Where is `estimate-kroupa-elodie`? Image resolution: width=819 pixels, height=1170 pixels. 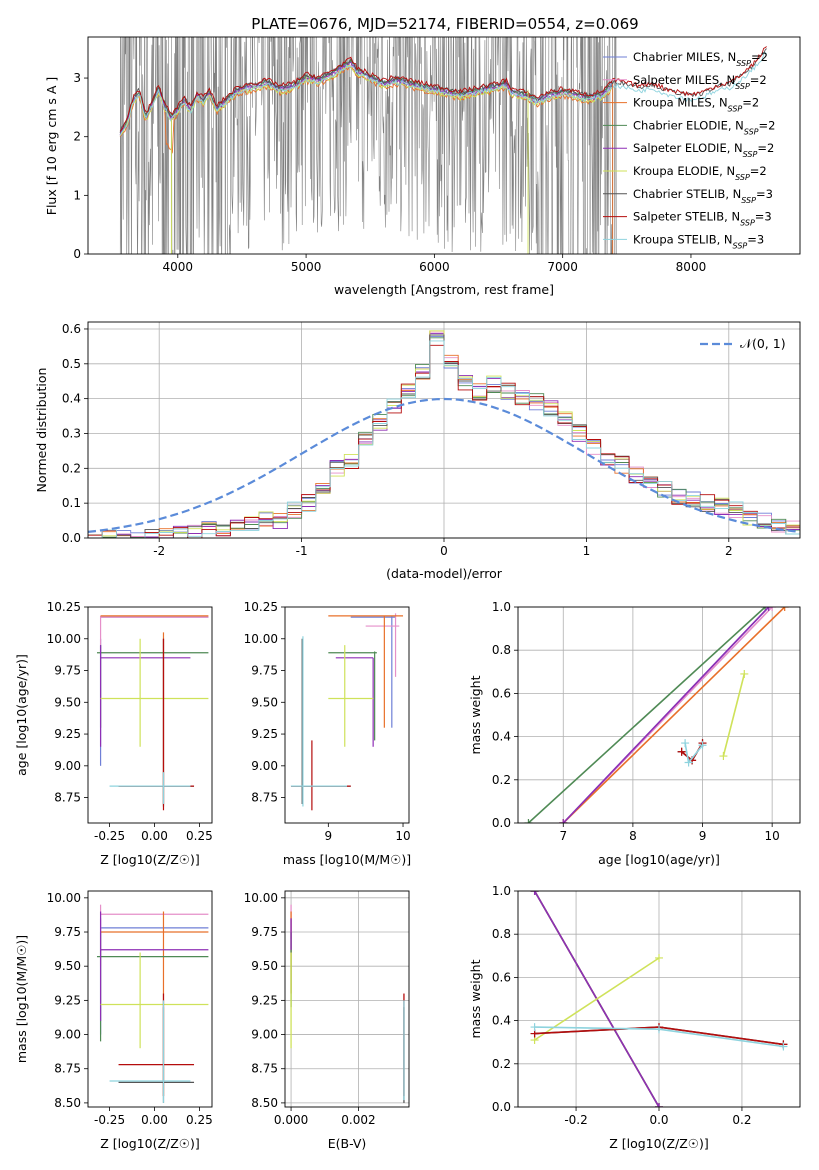 estimate-kroupa-elodie is located at coordinates (154, 692).